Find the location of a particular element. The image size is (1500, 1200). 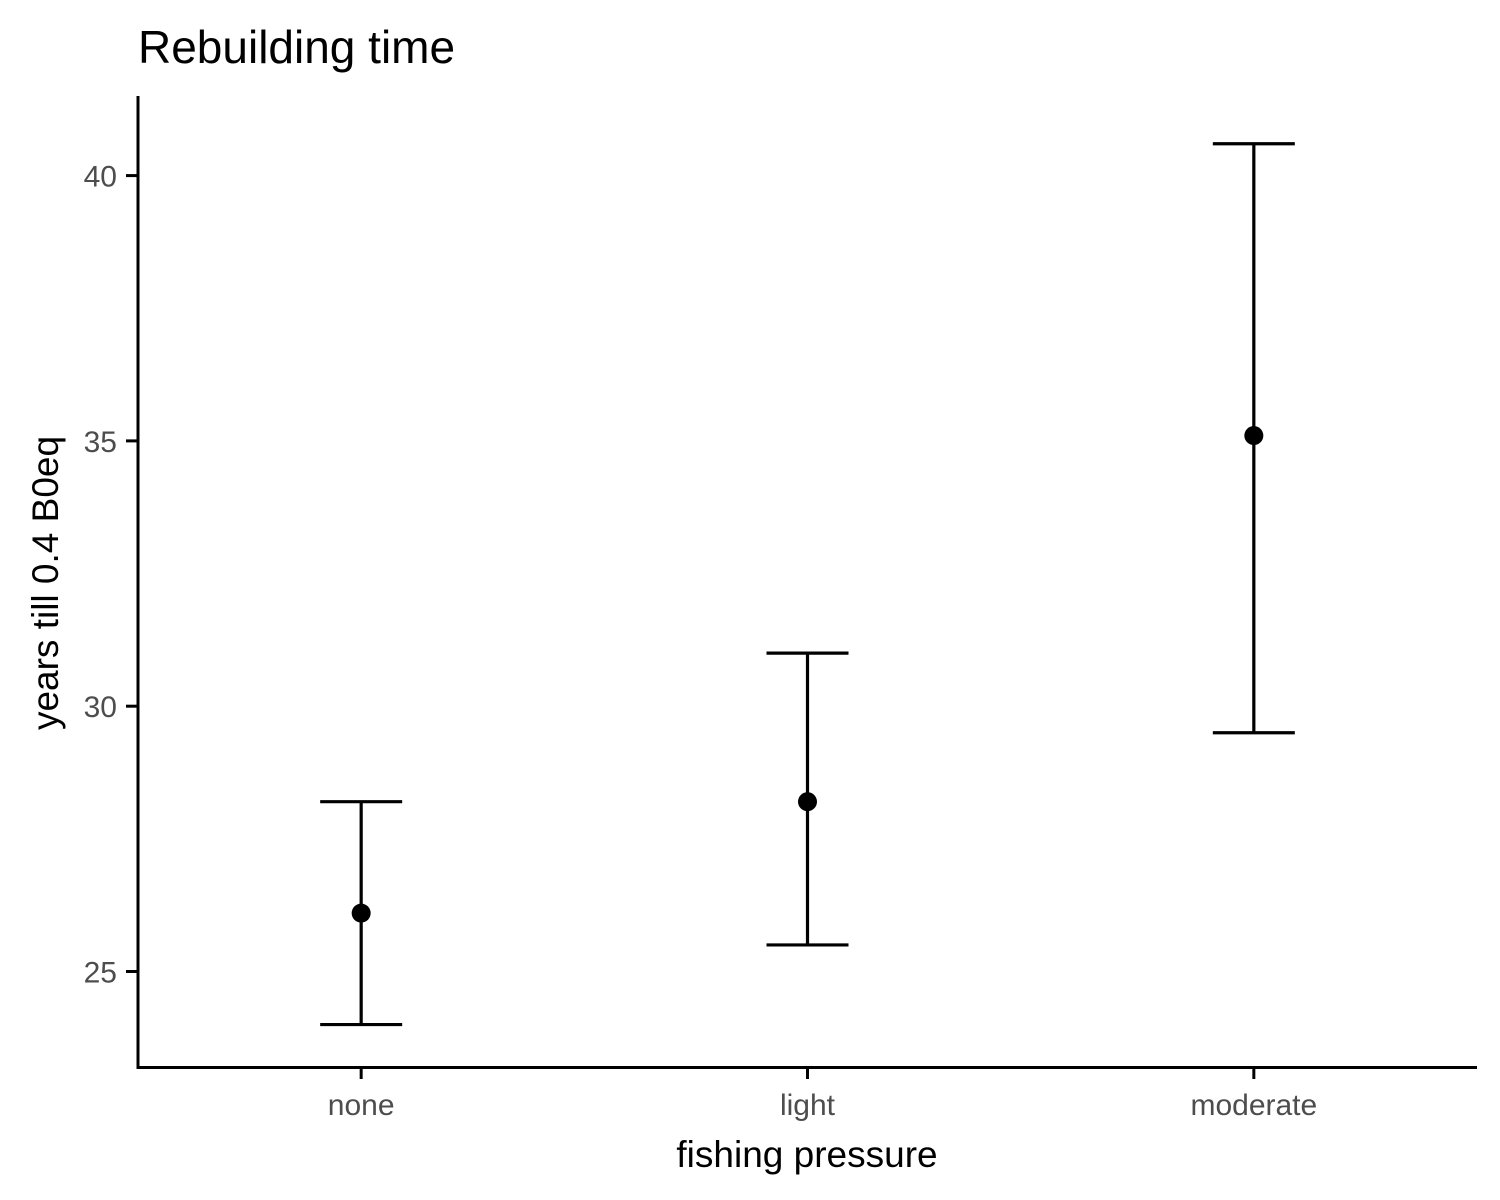

data-point-none is located at coordinates (361, 913).